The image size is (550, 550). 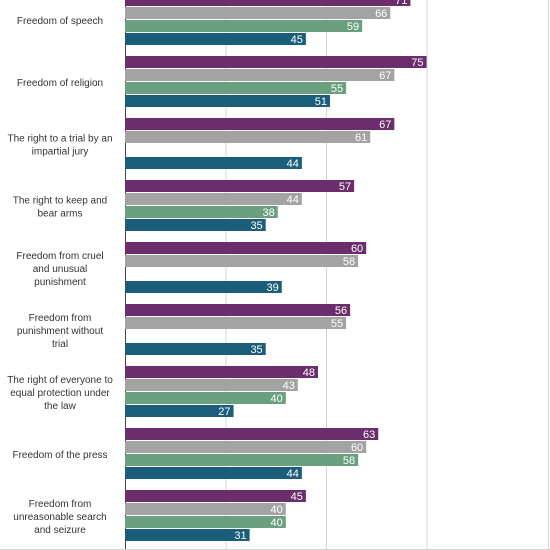 I want to click on bar-group: 67 61 44, so click(x=260, y=144).